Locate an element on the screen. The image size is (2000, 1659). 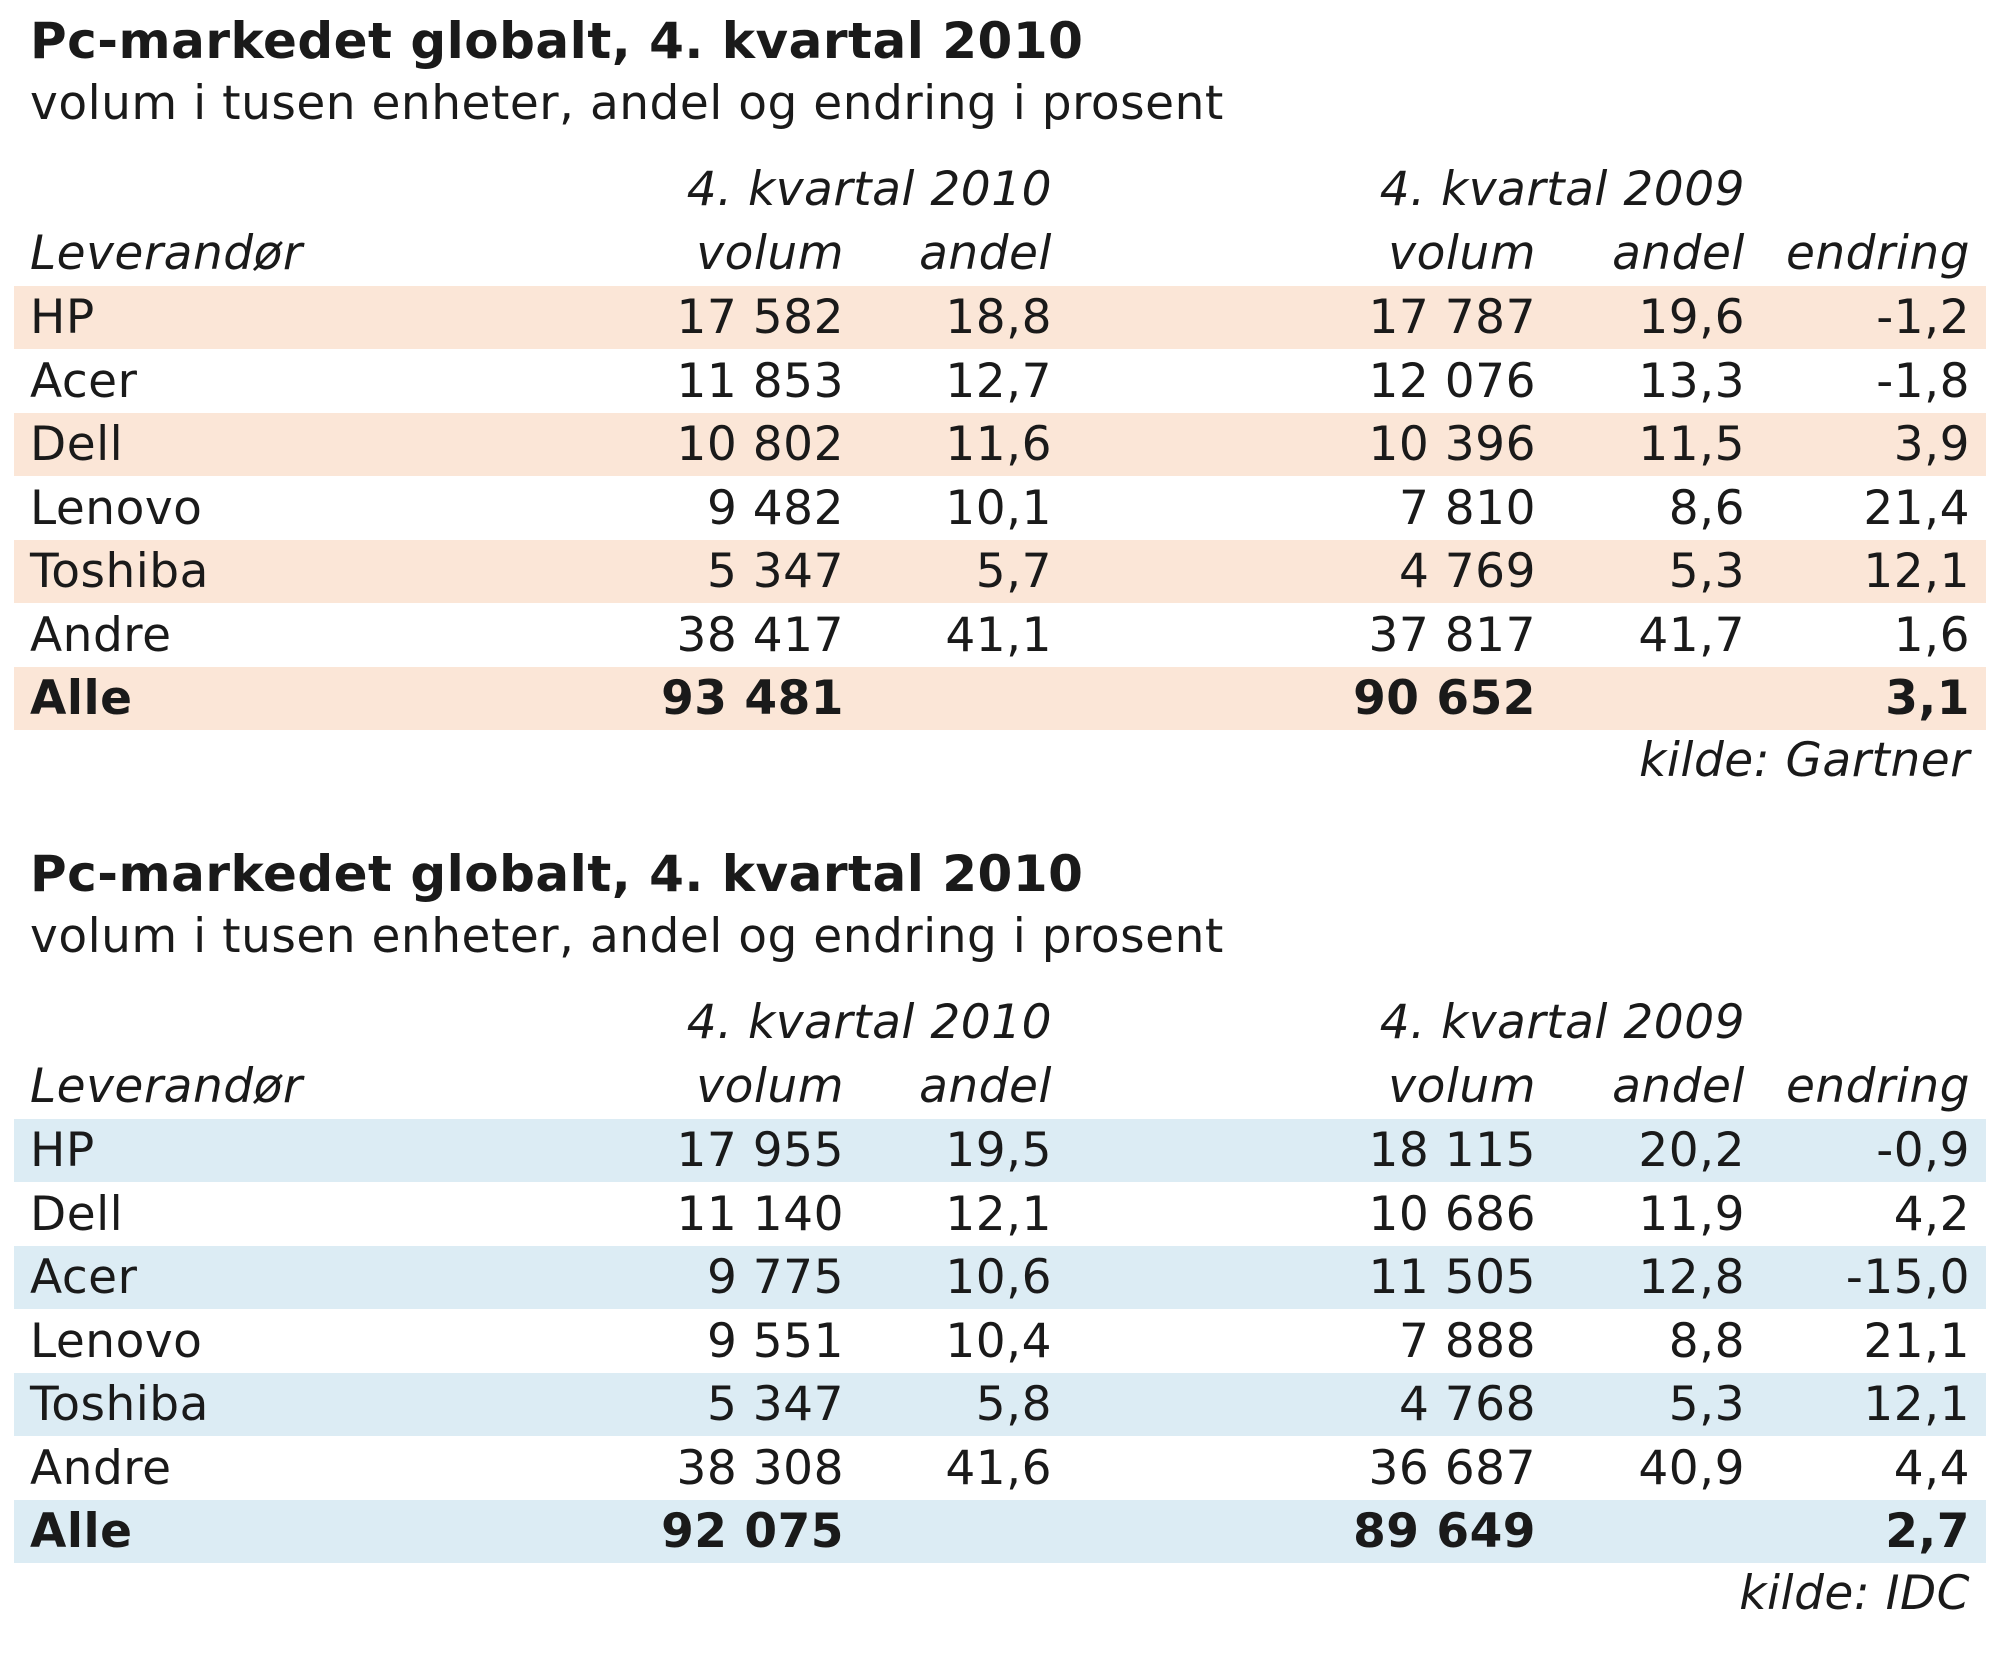
value-cell: -1,2 is located at coordinates (1923, 317).